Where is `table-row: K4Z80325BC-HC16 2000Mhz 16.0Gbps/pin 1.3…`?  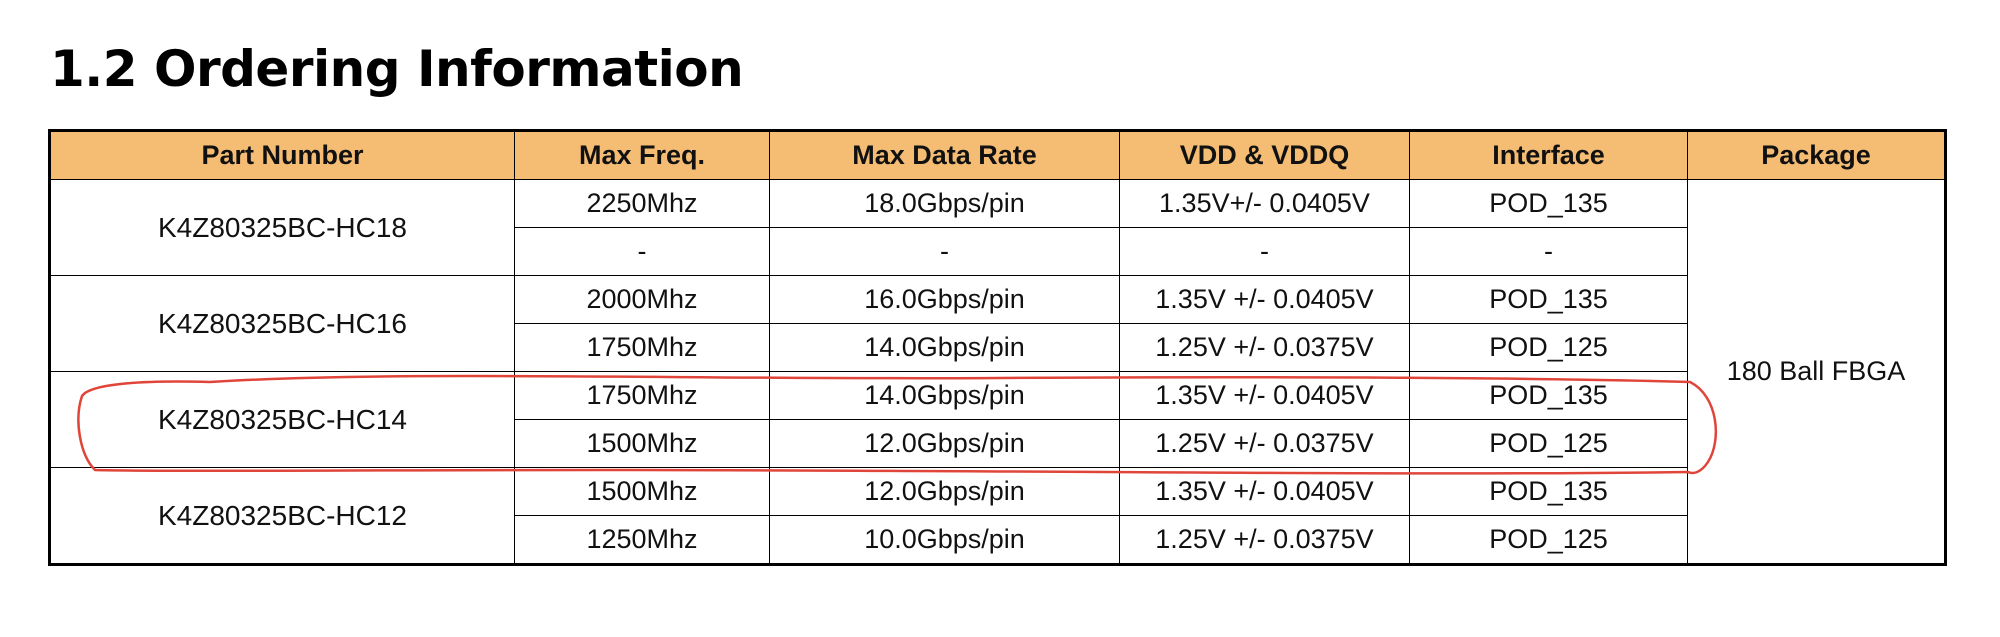
table-row: K4Z80325BC-HC16 2000Mhz 16.0Gbps/pin 1.3… is located at coordinates (997, 323).